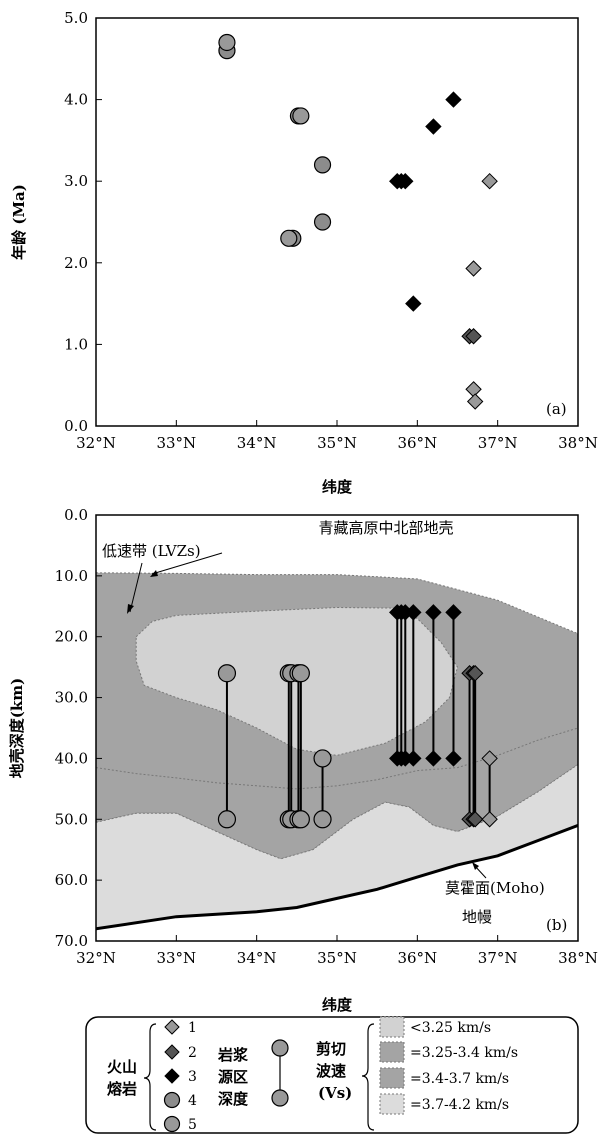 This screenshot has height=1136, width=604. I want to click on mantle-region, so click(337, 883).